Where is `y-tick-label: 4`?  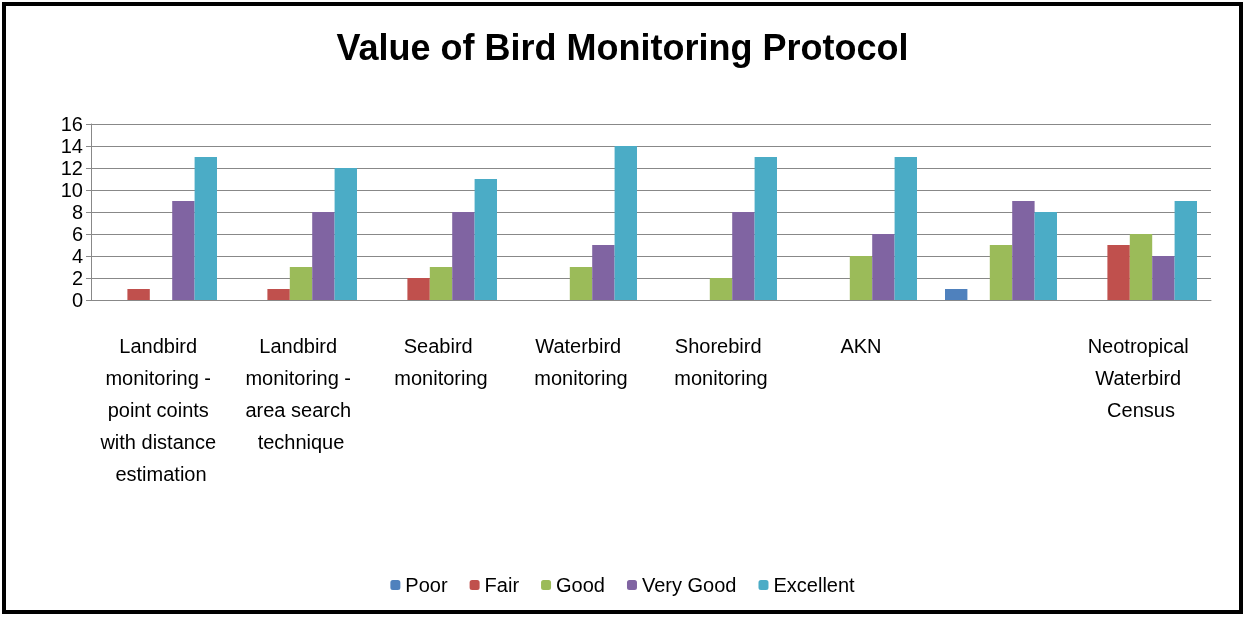
y-tick-label: 4 is located at coordinates (77, 256).